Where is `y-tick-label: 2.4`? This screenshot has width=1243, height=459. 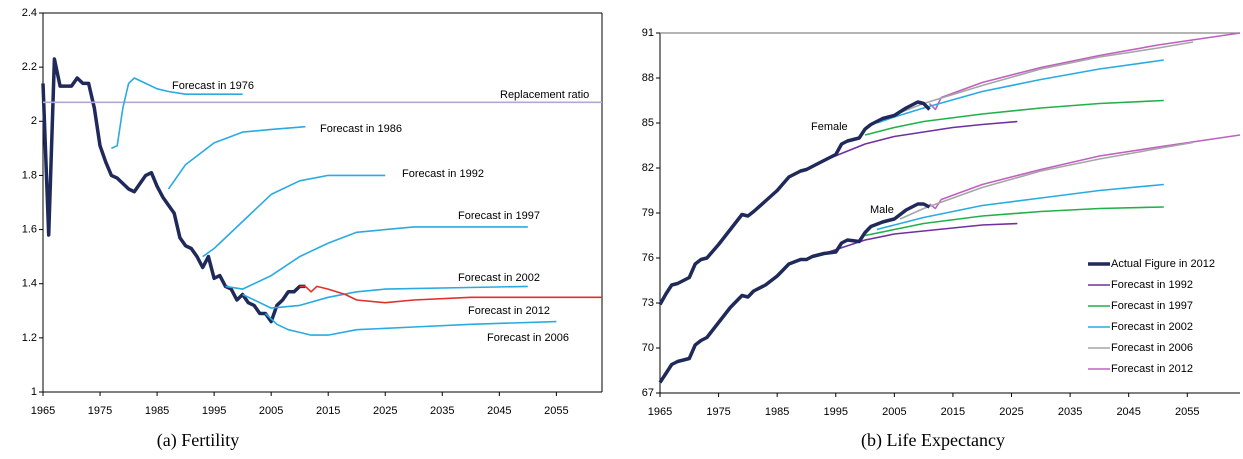
y-tick-label: 2.4 is located at coordinates (29, 13).